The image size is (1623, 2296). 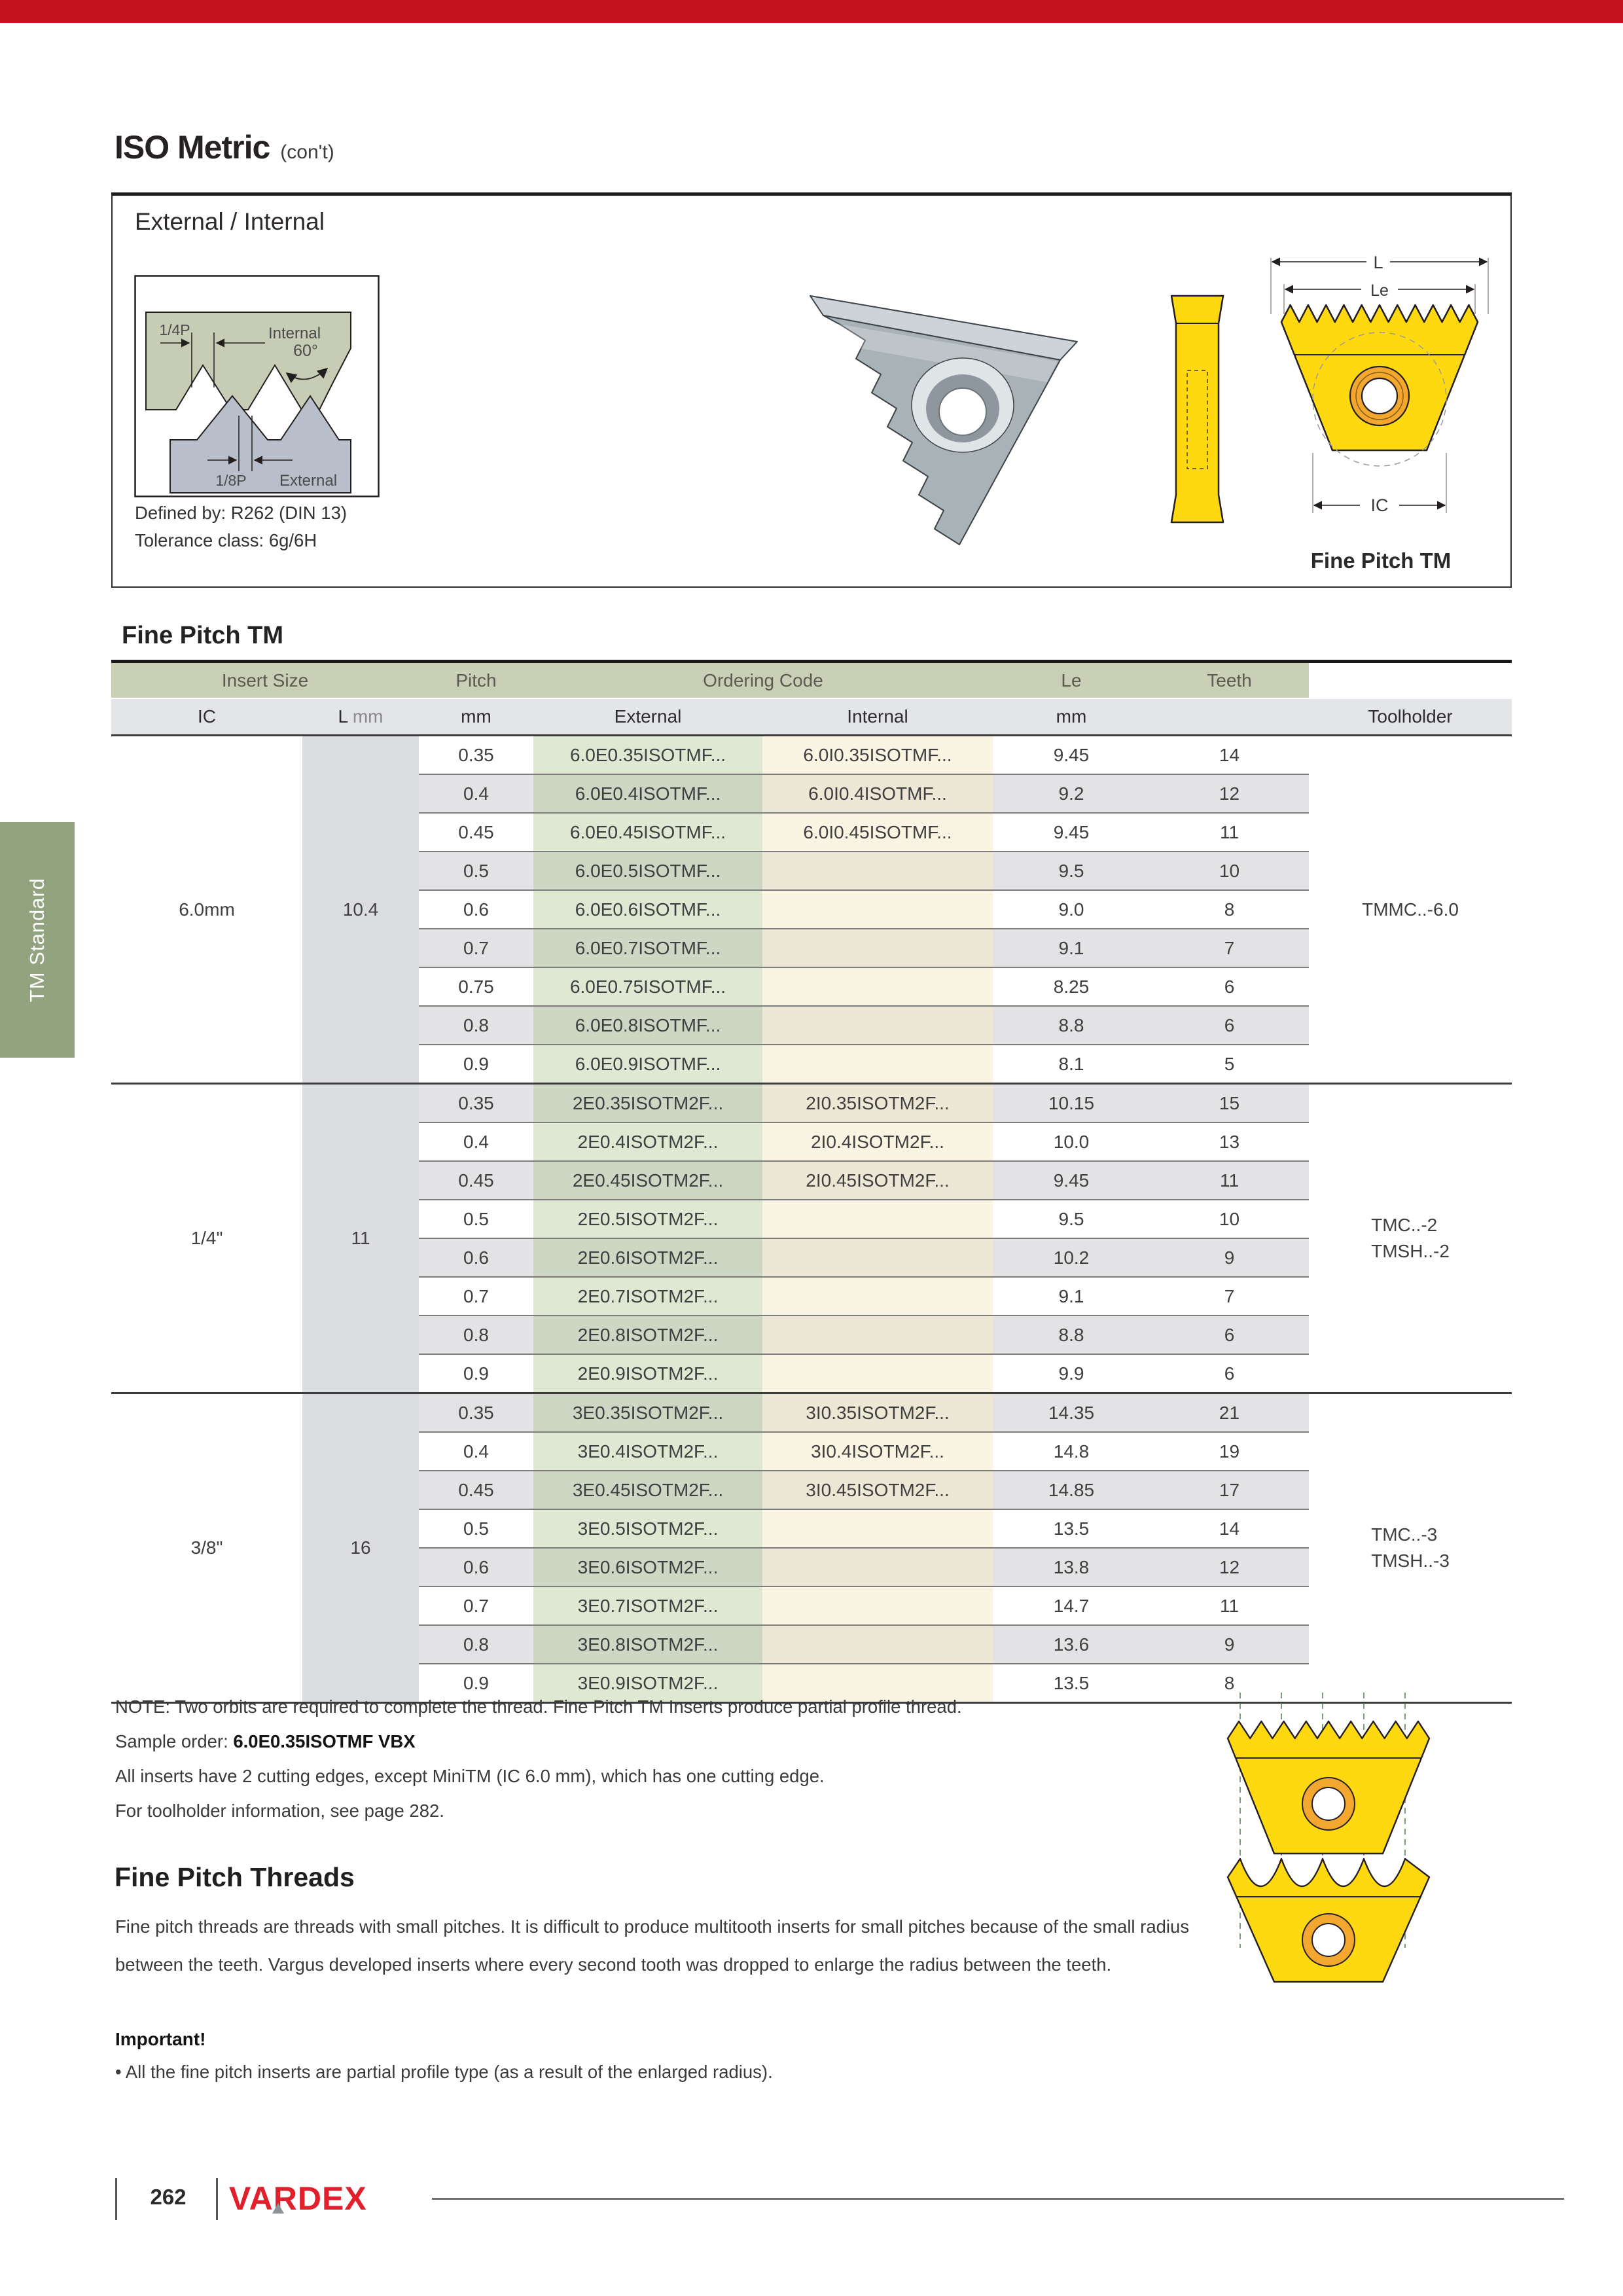 I want to click on table-row: 0.75 6.0E0.75ISOTMF... 8.25 6, so click(x=811, y=986).